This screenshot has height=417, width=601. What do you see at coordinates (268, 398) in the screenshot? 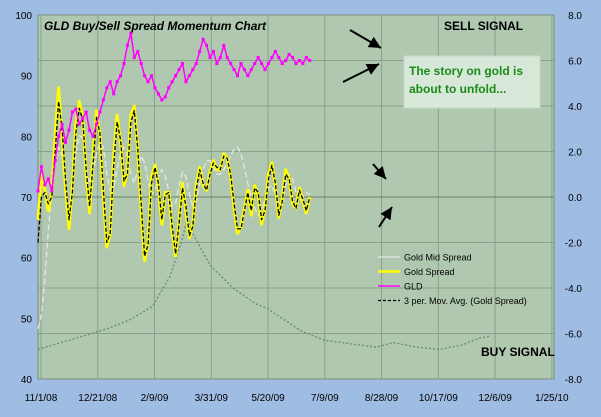
I see `x-tick-label: 5/20/09` at bounding box center [268, 398].